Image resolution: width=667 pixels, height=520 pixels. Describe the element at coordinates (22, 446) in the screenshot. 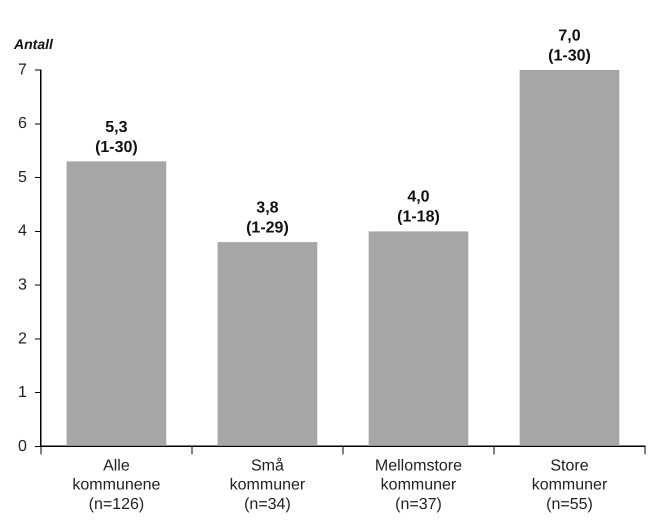

I see `y-tick-label: 0` at that location.